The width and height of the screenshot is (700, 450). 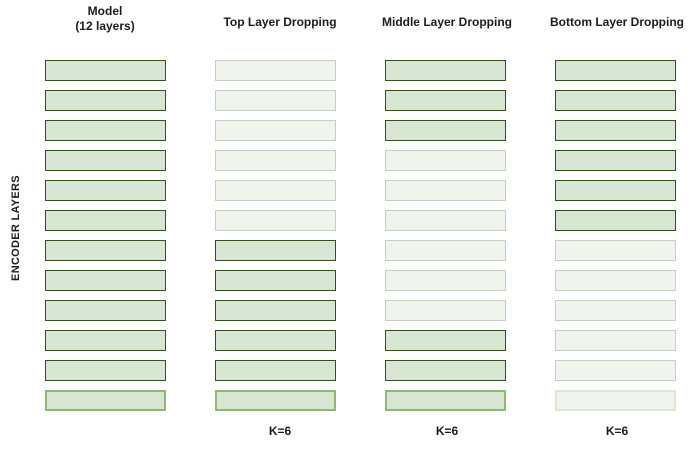 What do you see at coordinates (617, 431) in the screenshot?
I see `k-label-bottom-layer-dropping: K=6` at bounding box center [617, 431].